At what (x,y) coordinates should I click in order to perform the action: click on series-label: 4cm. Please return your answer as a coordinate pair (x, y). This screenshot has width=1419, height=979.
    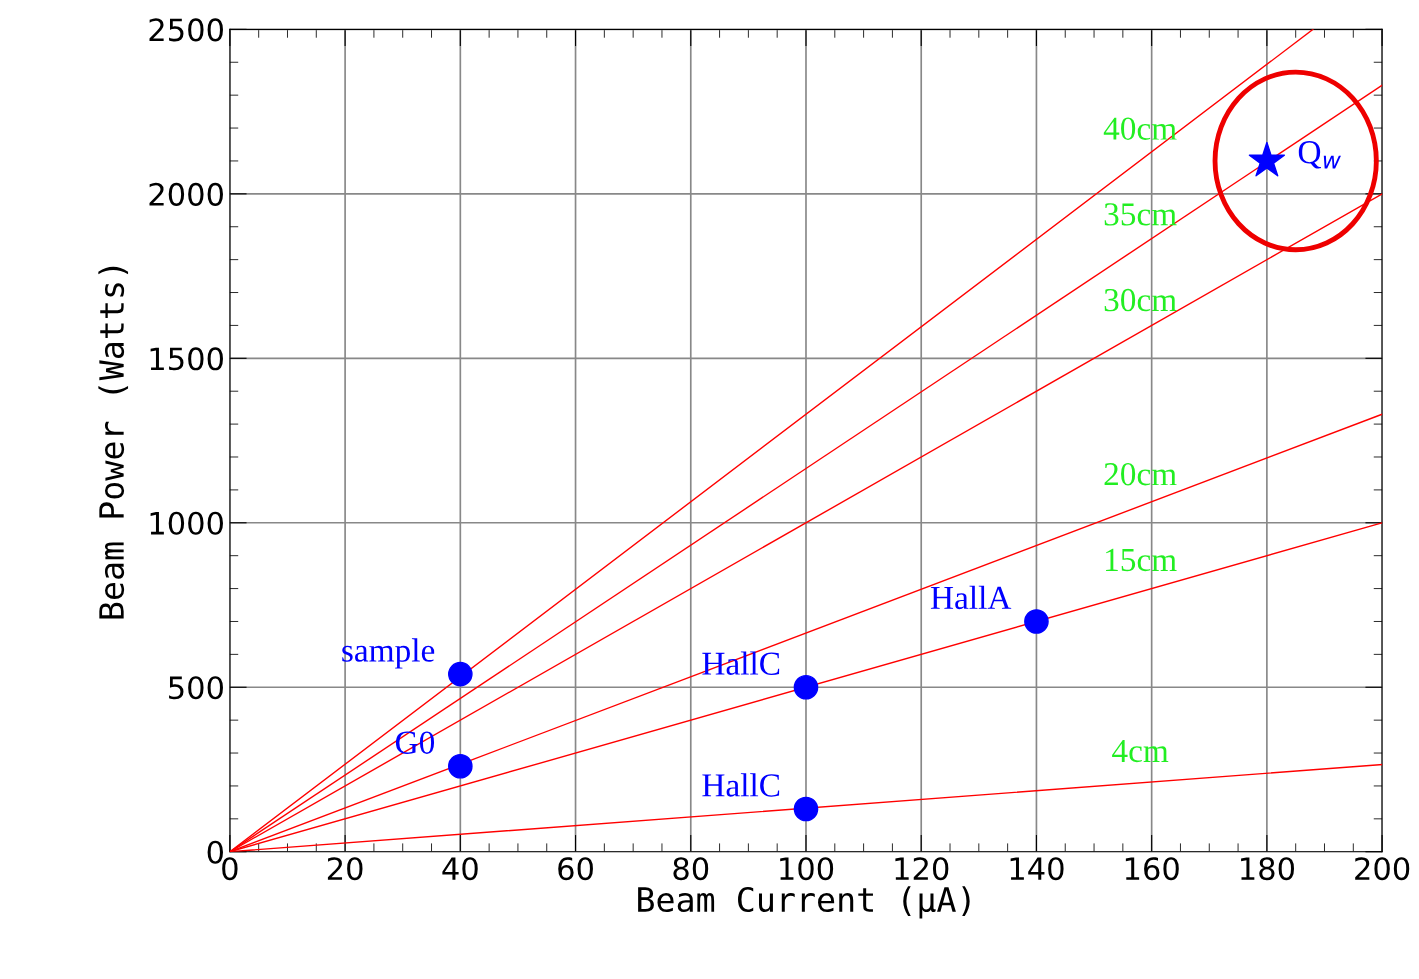
    Looking at the image, I should click on (1140, 751).